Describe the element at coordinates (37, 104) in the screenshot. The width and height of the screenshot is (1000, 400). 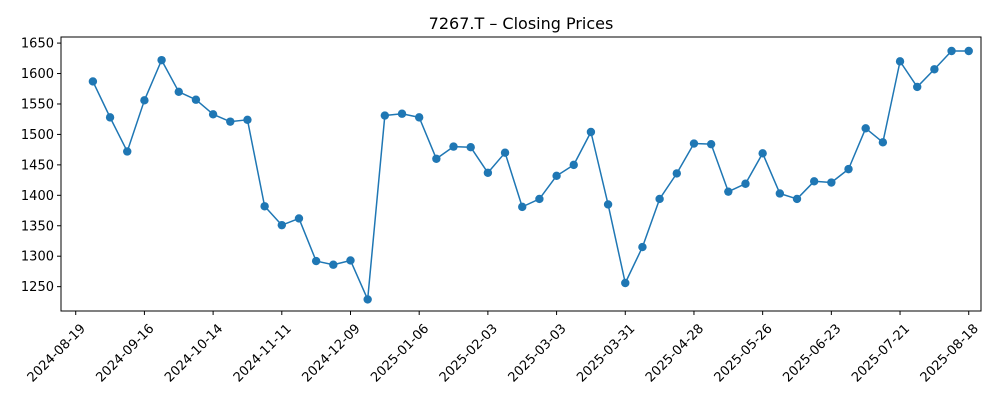
I see `y-tick-label: 1550` at that location.